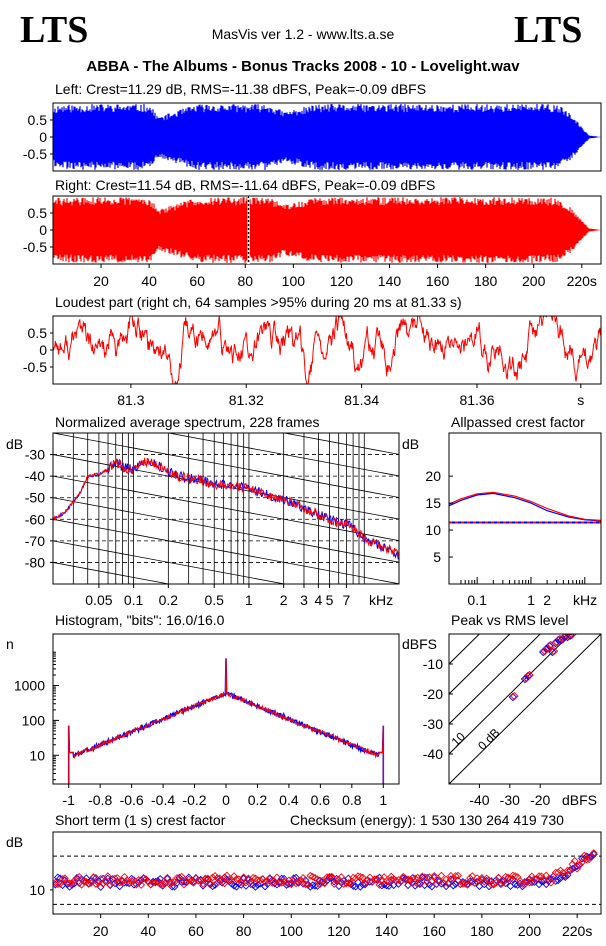  Describe the element at coordinates (390, 281) in the screenshot. I see `right-waveform-xtick-label: 140` at that location.